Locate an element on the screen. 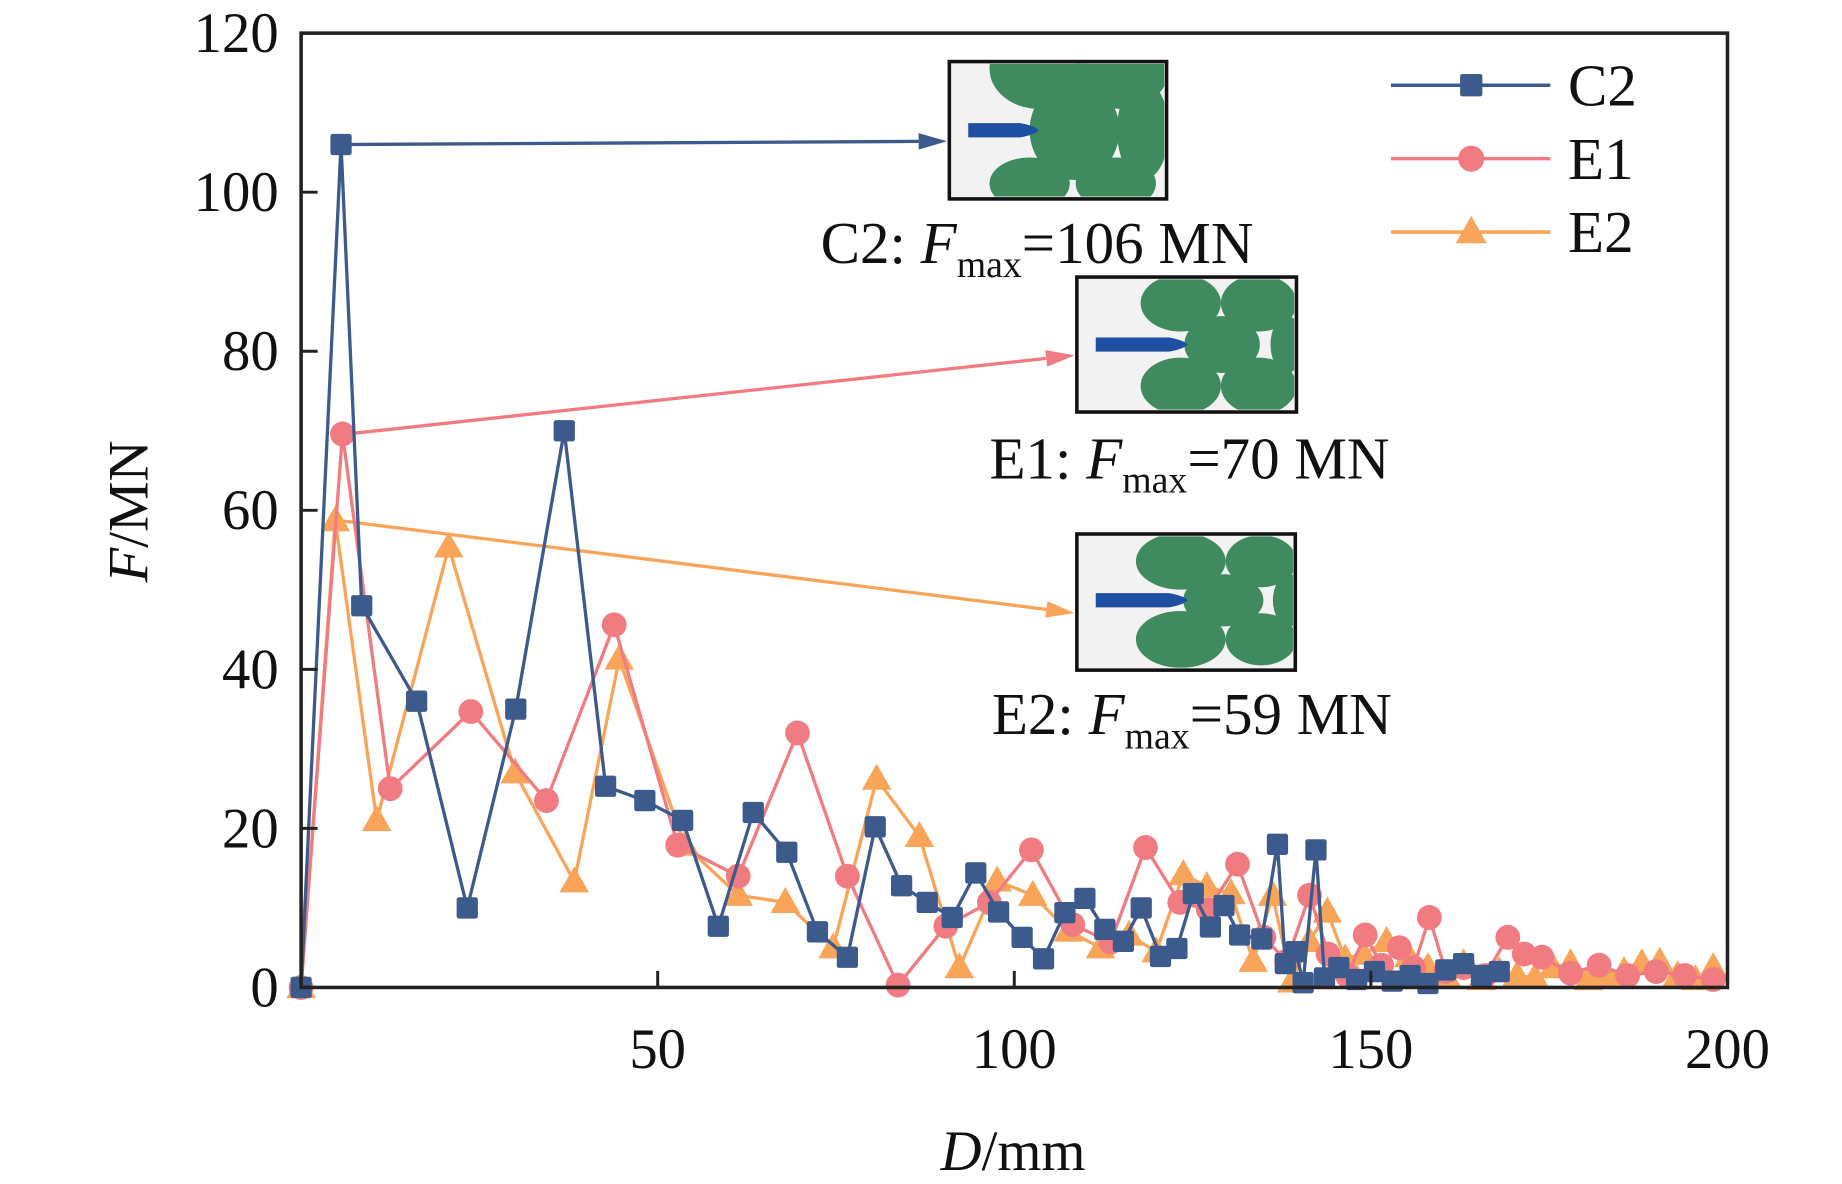 The width and height of the screenshot is (1842, 1184). y-axis-title: F/MN is located at coordinates (129, 511).